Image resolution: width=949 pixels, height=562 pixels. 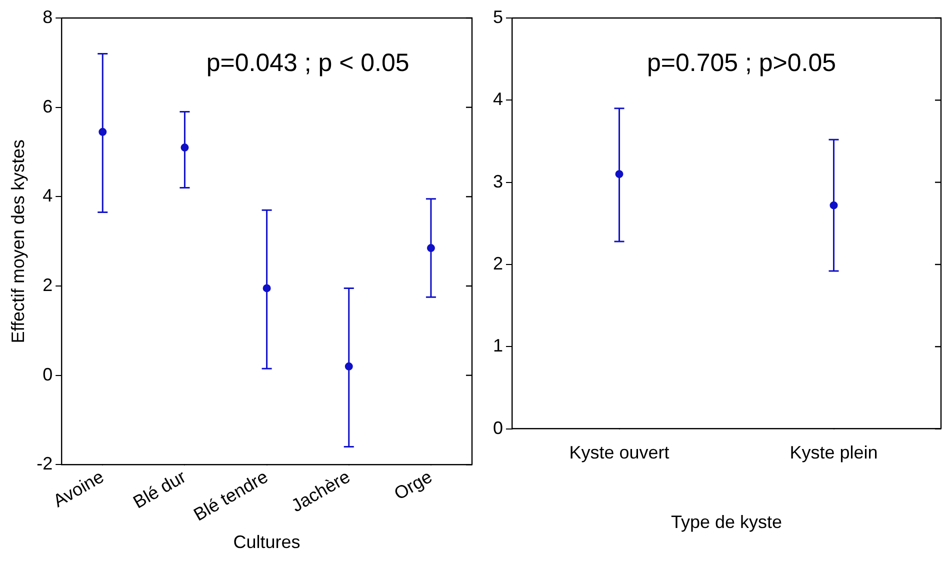 I want to click on x-tick-label: Orge, so click(x=413, y=485).